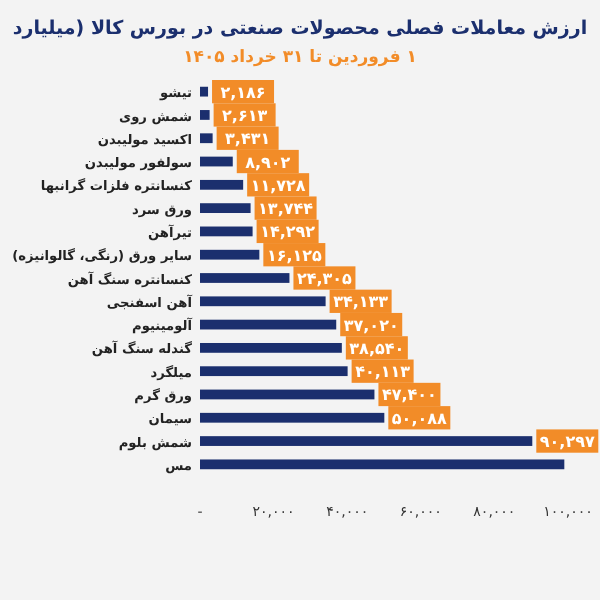 Image resolution: width=600 pixels, height=600 pixels. What do you see at coordinates (268, 162) in the screenshot?
I see `data-label: ۸,۹۰۲` at bounding box center [268, 162].